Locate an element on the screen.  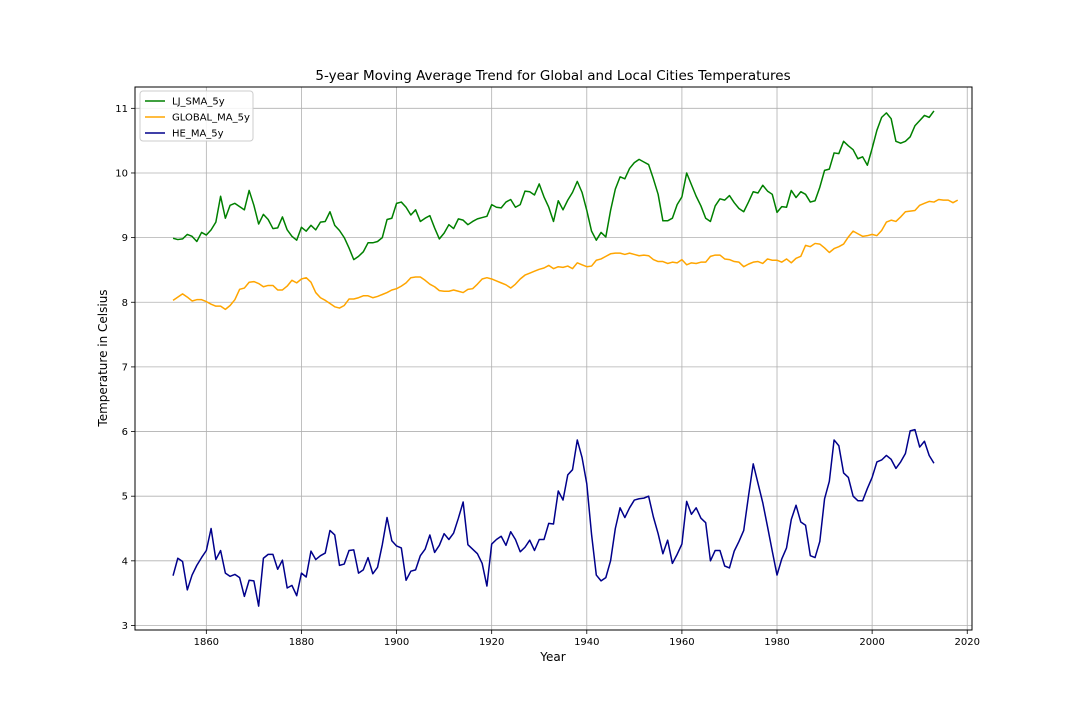
series-line-lj-sma-5y is located at coordinates (553, 185).